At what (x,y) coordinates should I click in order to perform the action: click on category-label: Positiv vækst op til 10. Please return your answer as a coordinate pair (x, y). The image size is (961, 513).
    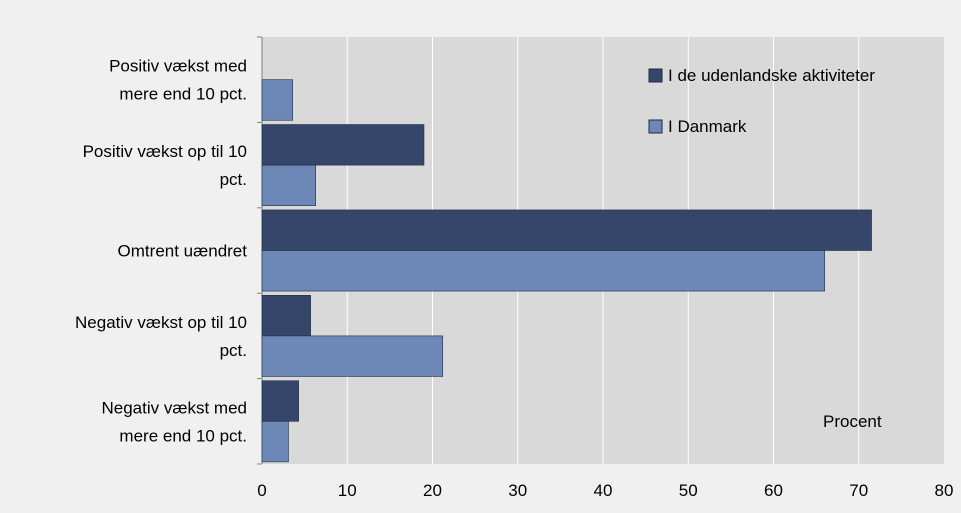
    Looking at the image, I should click on (165, 151).